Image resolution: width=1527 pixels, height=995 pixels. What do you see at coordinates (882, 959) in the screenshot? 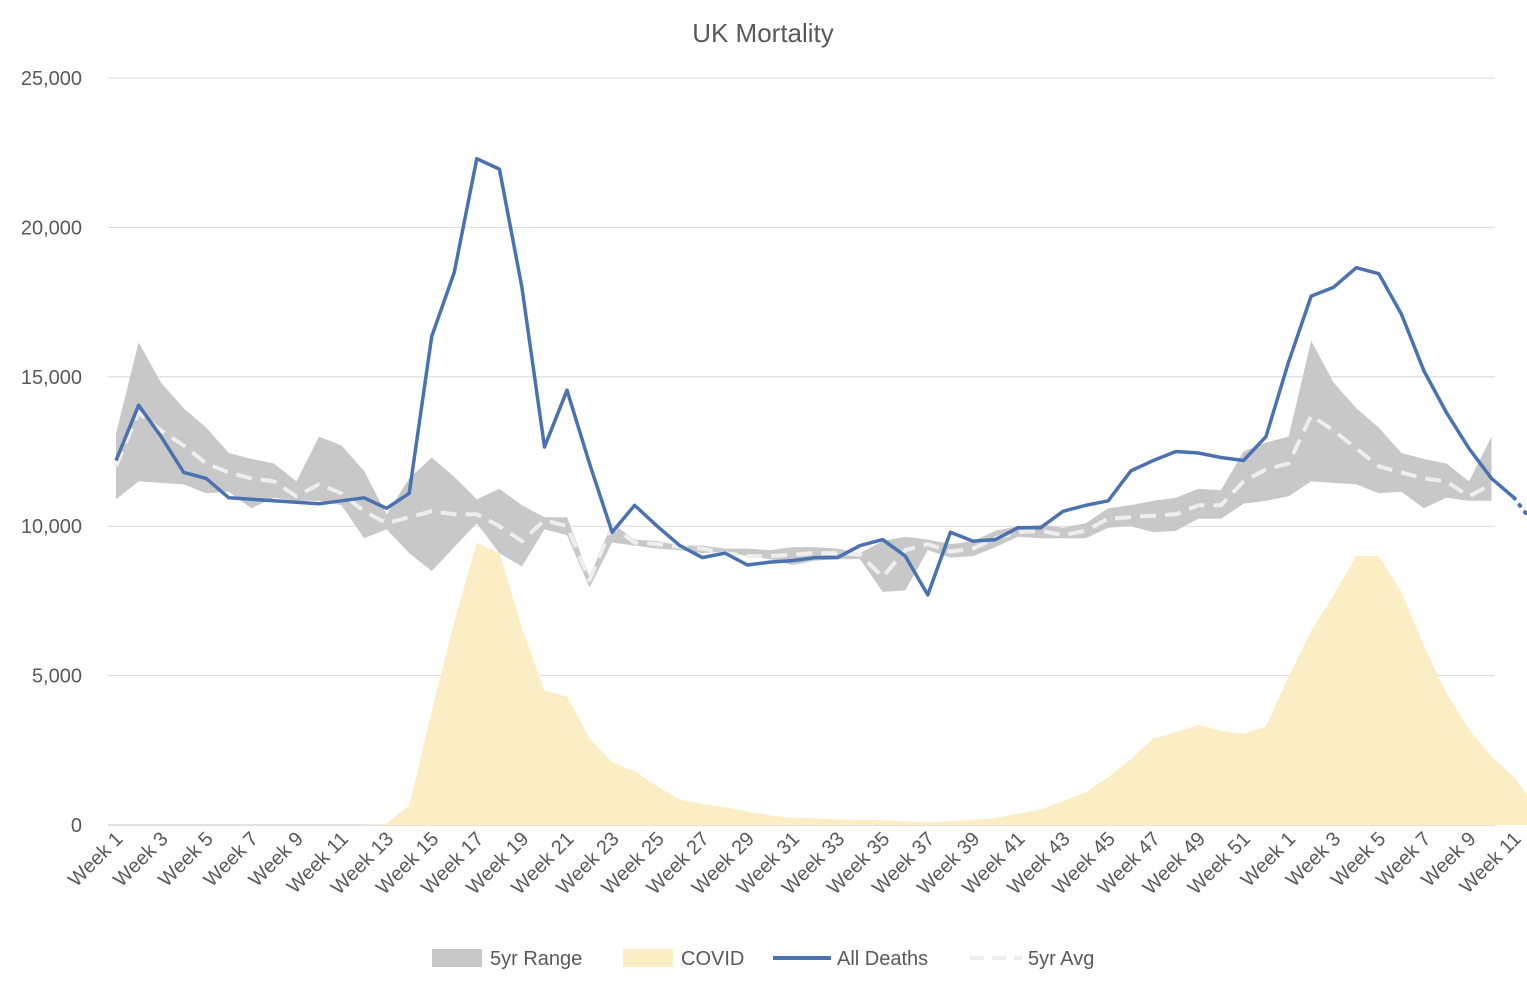
I see `legend-label: All Deaths` at bounding box center [882, 959].